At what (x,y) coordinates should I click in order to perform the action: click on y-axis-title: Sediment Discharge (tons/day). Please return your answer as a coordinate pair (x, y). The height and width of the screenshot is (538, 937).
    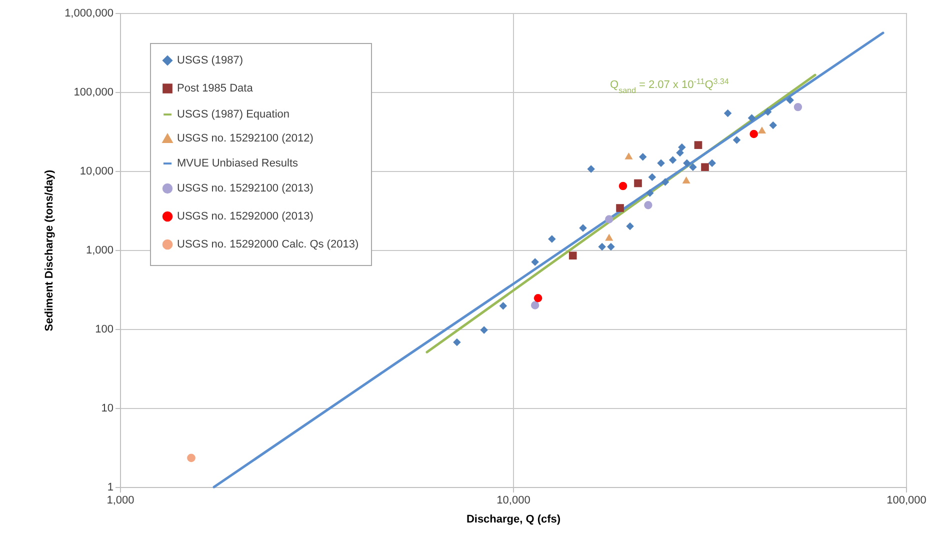
    Looking at the image, I should click on (50, 250).